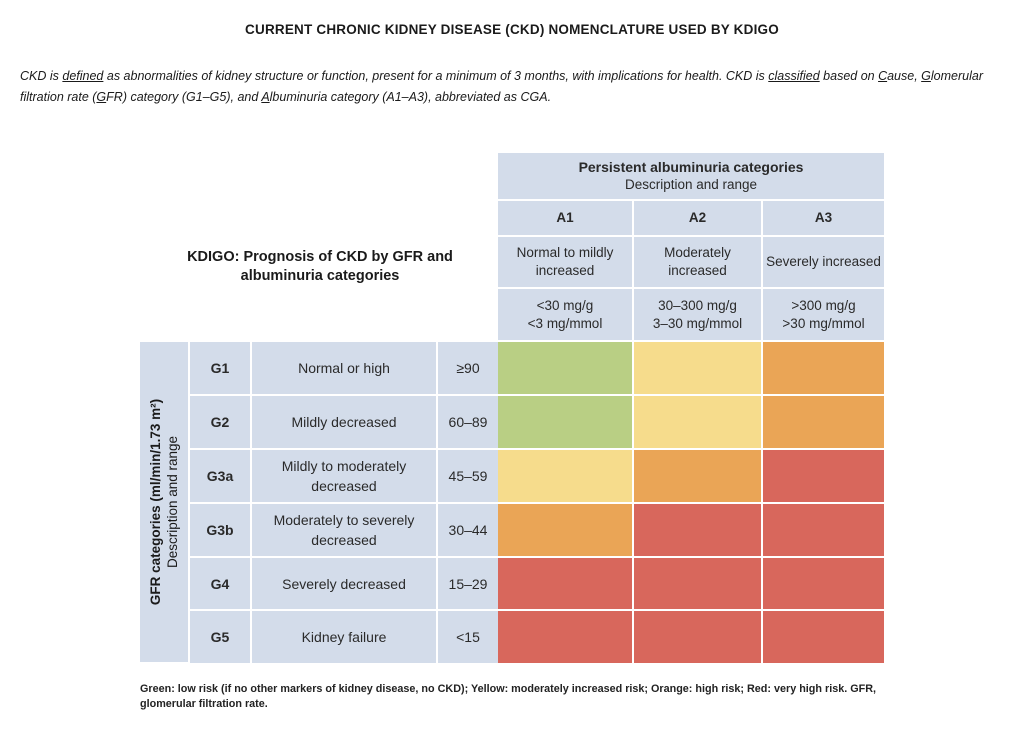 Image resolution: width=1024 pixels, height=742 pixels. I want to click on albuminuria-desc: Severely increased, so click(823, 261).